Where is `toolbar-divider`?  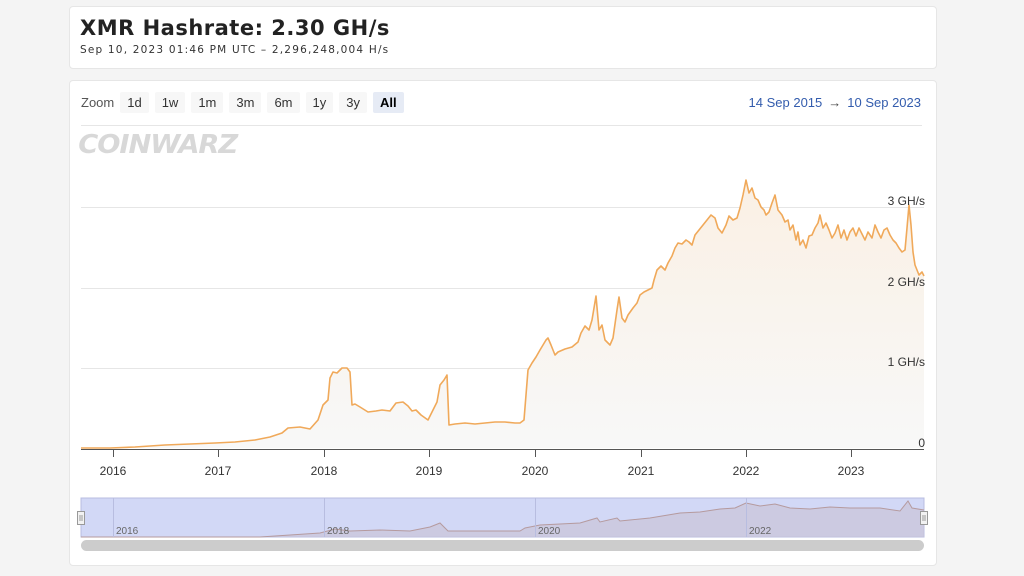
toolbar-divider is located at coordinates (501, 125).